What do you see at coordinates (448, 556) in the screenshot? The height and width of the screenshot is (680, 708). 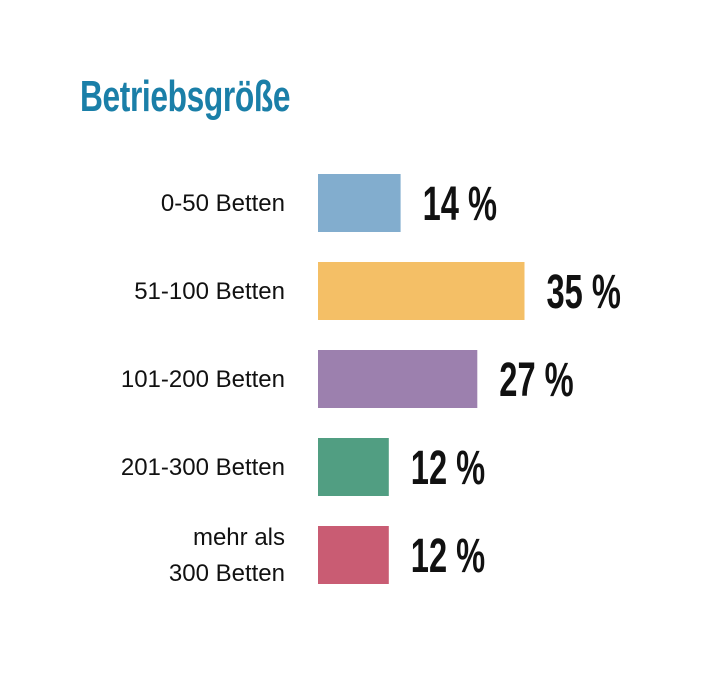 I see `value-label-4: 12 %` at bounding box center [448, 556].